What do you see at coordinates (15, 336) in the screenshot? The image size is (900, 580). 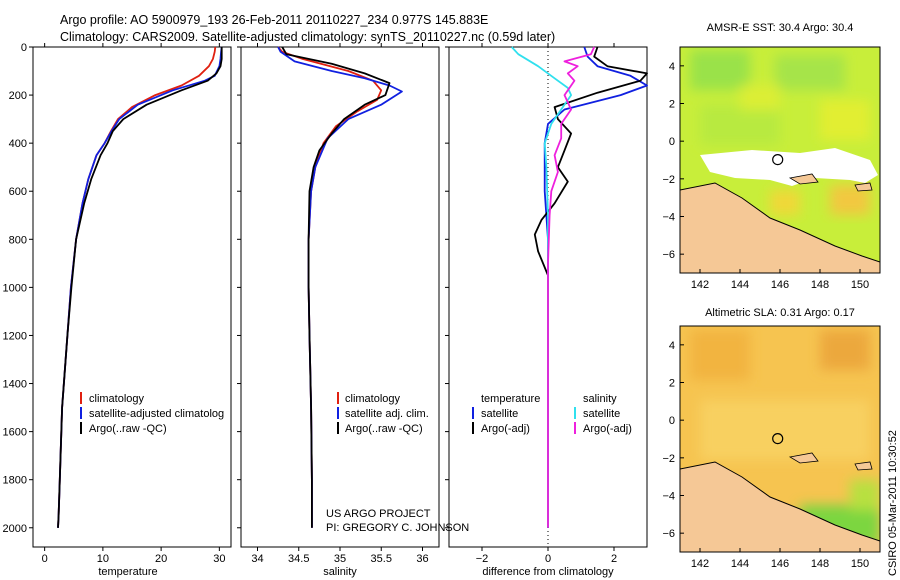 I see `y-tick-label: 1200` at bounding box center [15, 336].